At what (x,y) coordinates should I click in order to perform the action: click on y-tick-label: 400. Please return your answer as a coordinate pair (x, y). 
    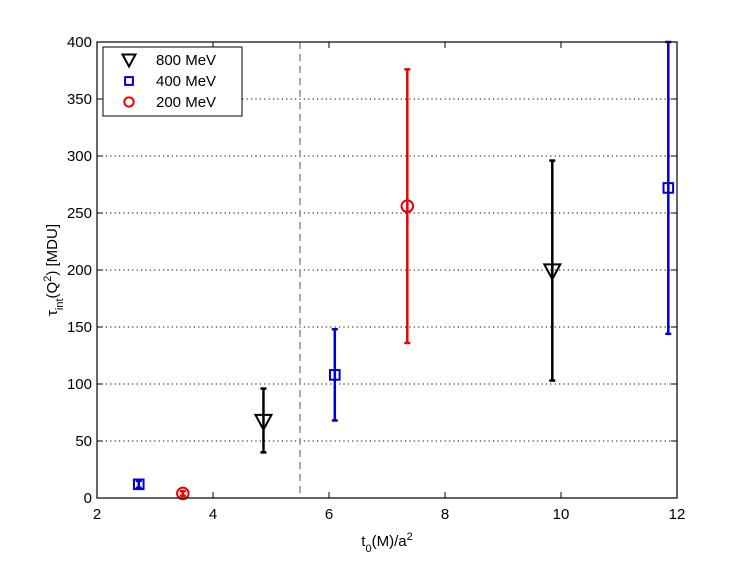
    Looking at the image, I should click on (79, 42).